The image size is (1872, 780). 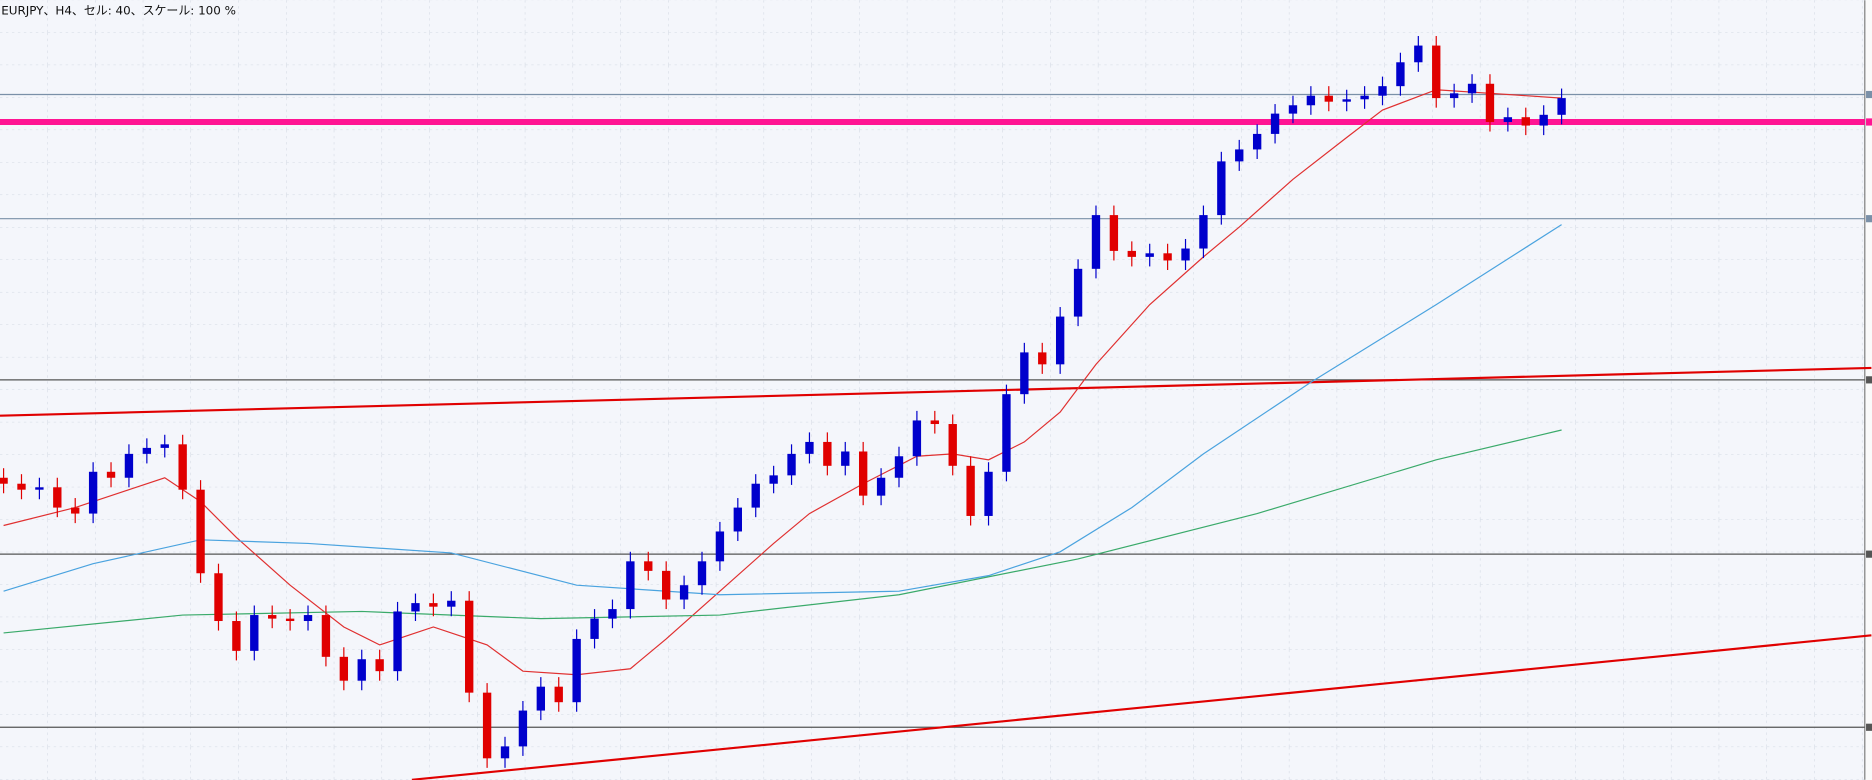 What do you see at coordinates (118, 10) in the screenshot?
I see `chart-title: EURJPY、H4、セル: 40、スケール: 100 %` at bounding box center [118, 10].